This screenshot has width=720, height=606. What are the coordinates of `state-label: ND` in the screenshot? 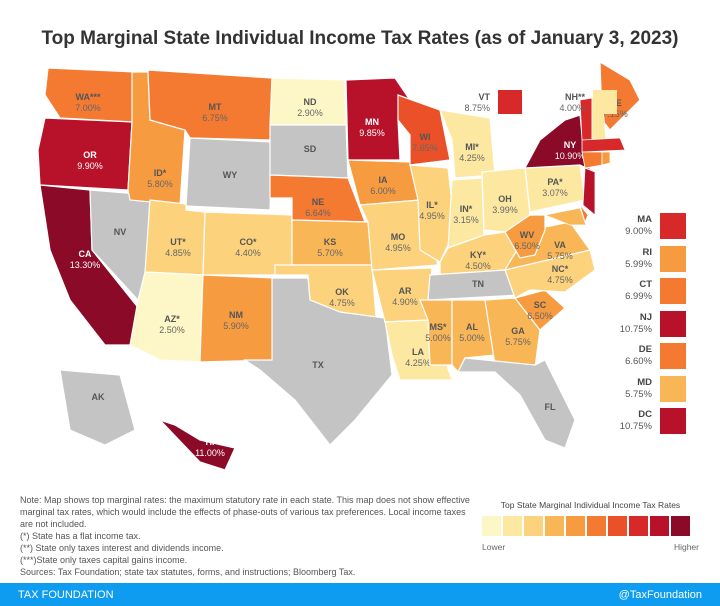 It's located at (310, 102).